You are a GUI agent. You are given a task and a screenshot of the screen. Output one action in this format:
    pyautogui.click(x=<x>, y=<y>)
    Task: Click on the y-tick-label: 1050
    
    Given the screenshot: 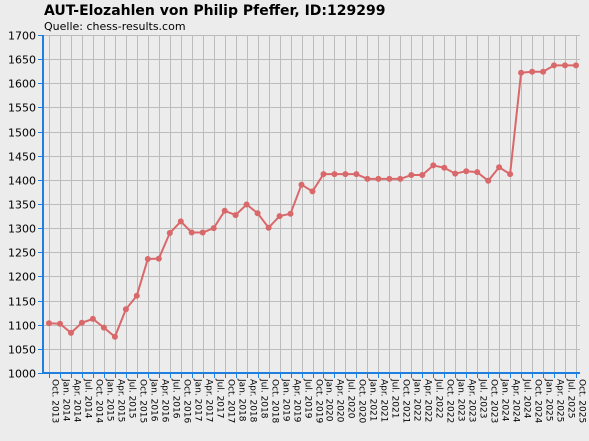 What is the action you would take?
    pyautogui.click(x=22, y=350)
    